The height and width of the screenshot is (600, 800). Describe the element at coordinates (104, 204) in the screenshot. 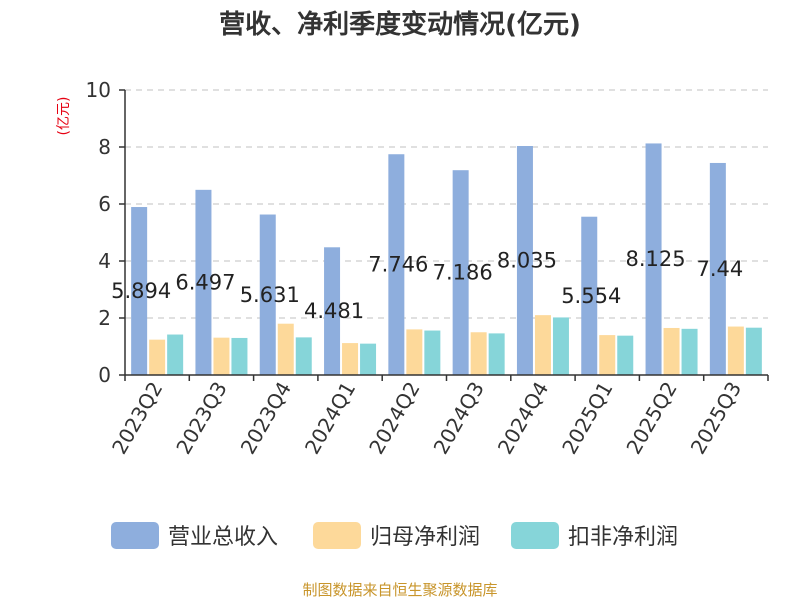

I see `y-tick-label: 6` at that location.